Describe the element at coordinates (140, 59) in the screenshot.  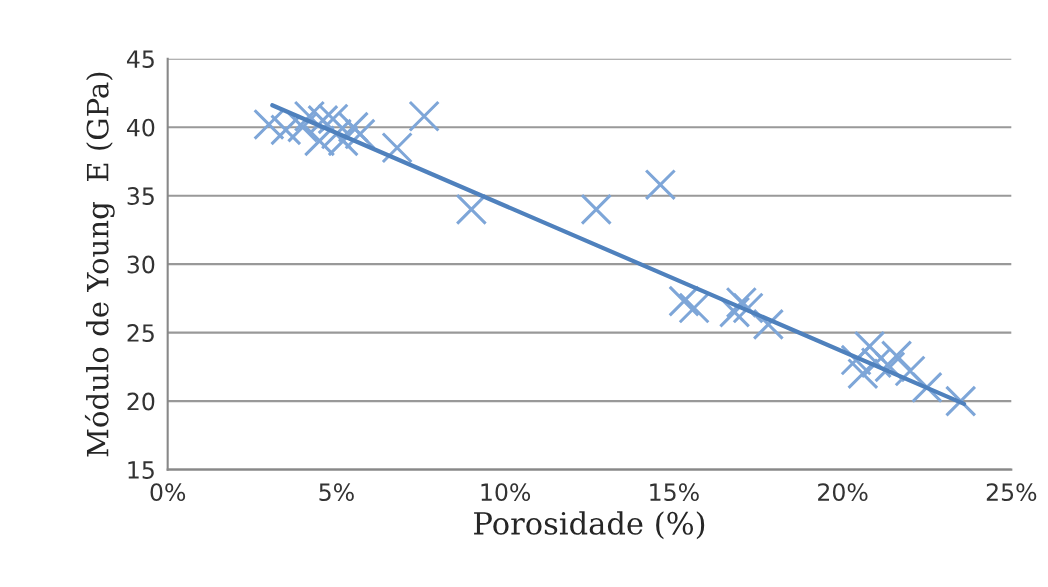
I see `y-tick-label: 45` at that location.